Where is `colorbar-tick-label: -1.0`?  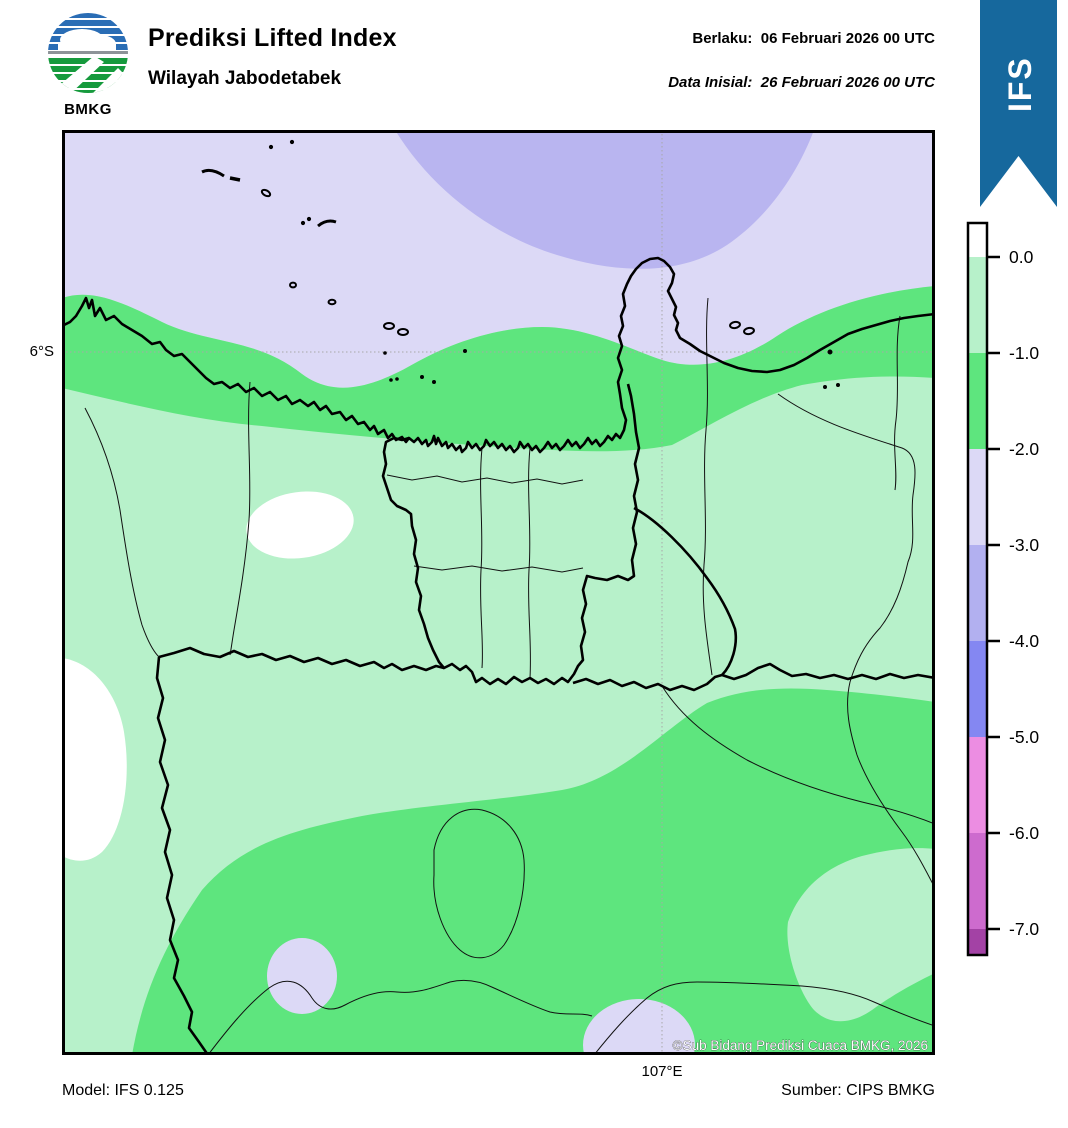 colorbar-tick-label: -1.0 is located at coordinates (1024, 353).